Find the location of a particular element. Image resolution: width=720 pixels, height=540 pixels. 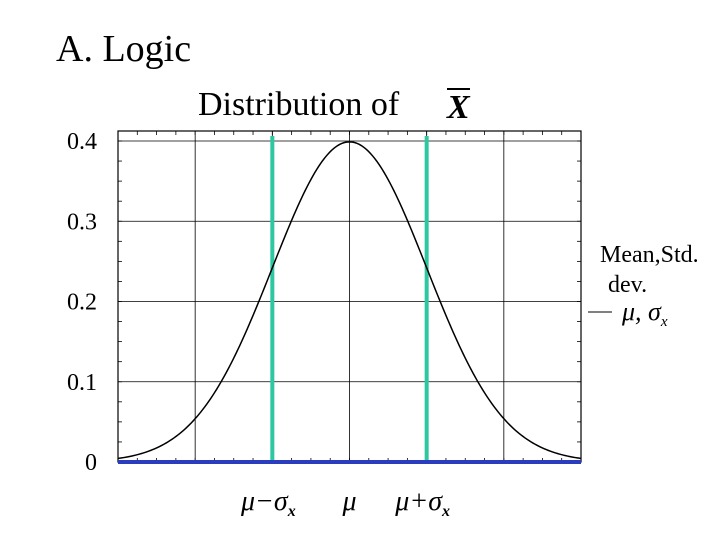

annotation-note: Mean,Std. dev. is located at coordinates (649, 270).